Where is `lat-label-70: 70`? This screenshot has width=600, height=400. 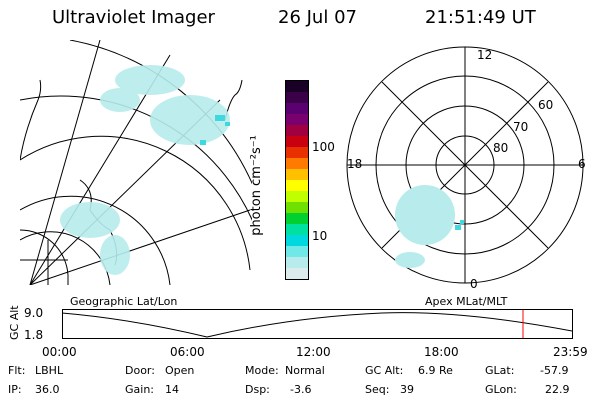
lat-label-70: 70 is located at coordinates (521, 127).